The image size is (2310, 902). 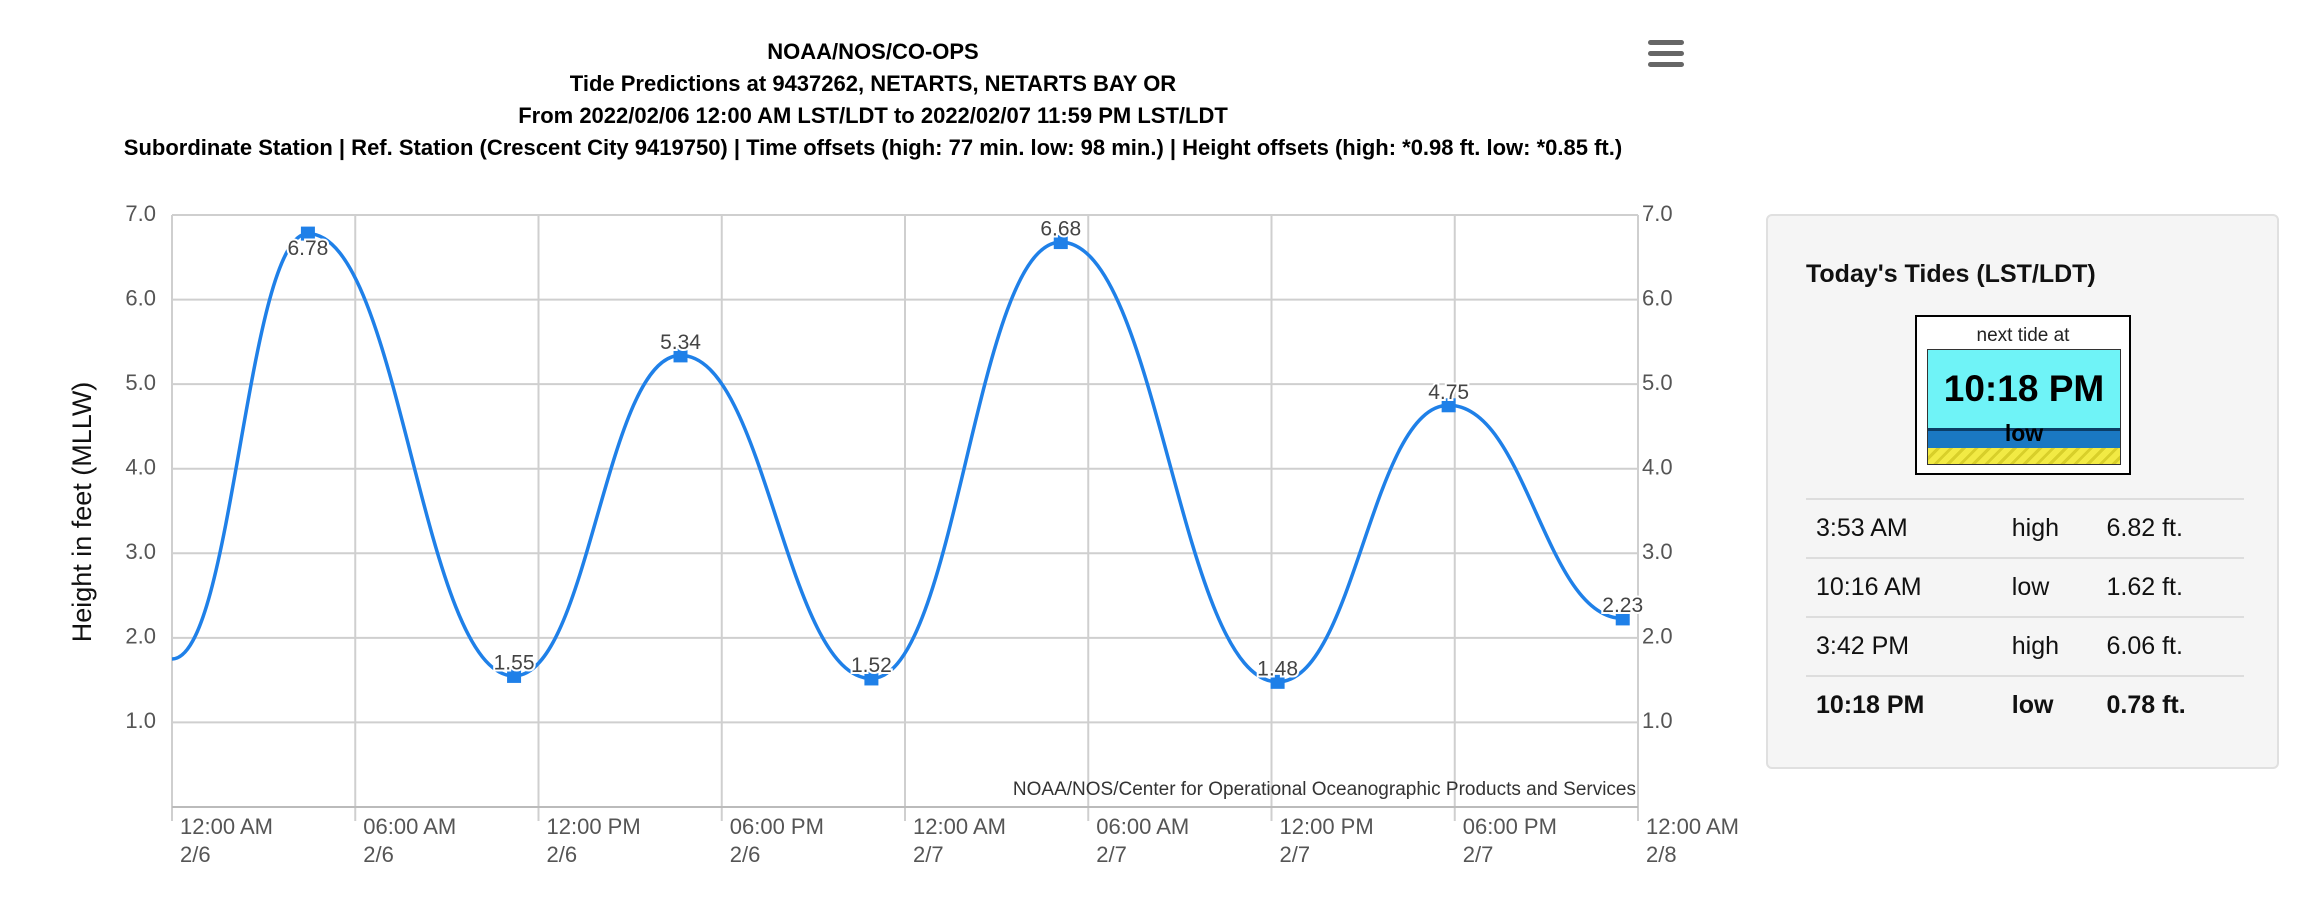 What do you see at coordinates (140, 297) in the screenshot?
I see `y-tick-label: 6.0` at bounding box center [140, 297].